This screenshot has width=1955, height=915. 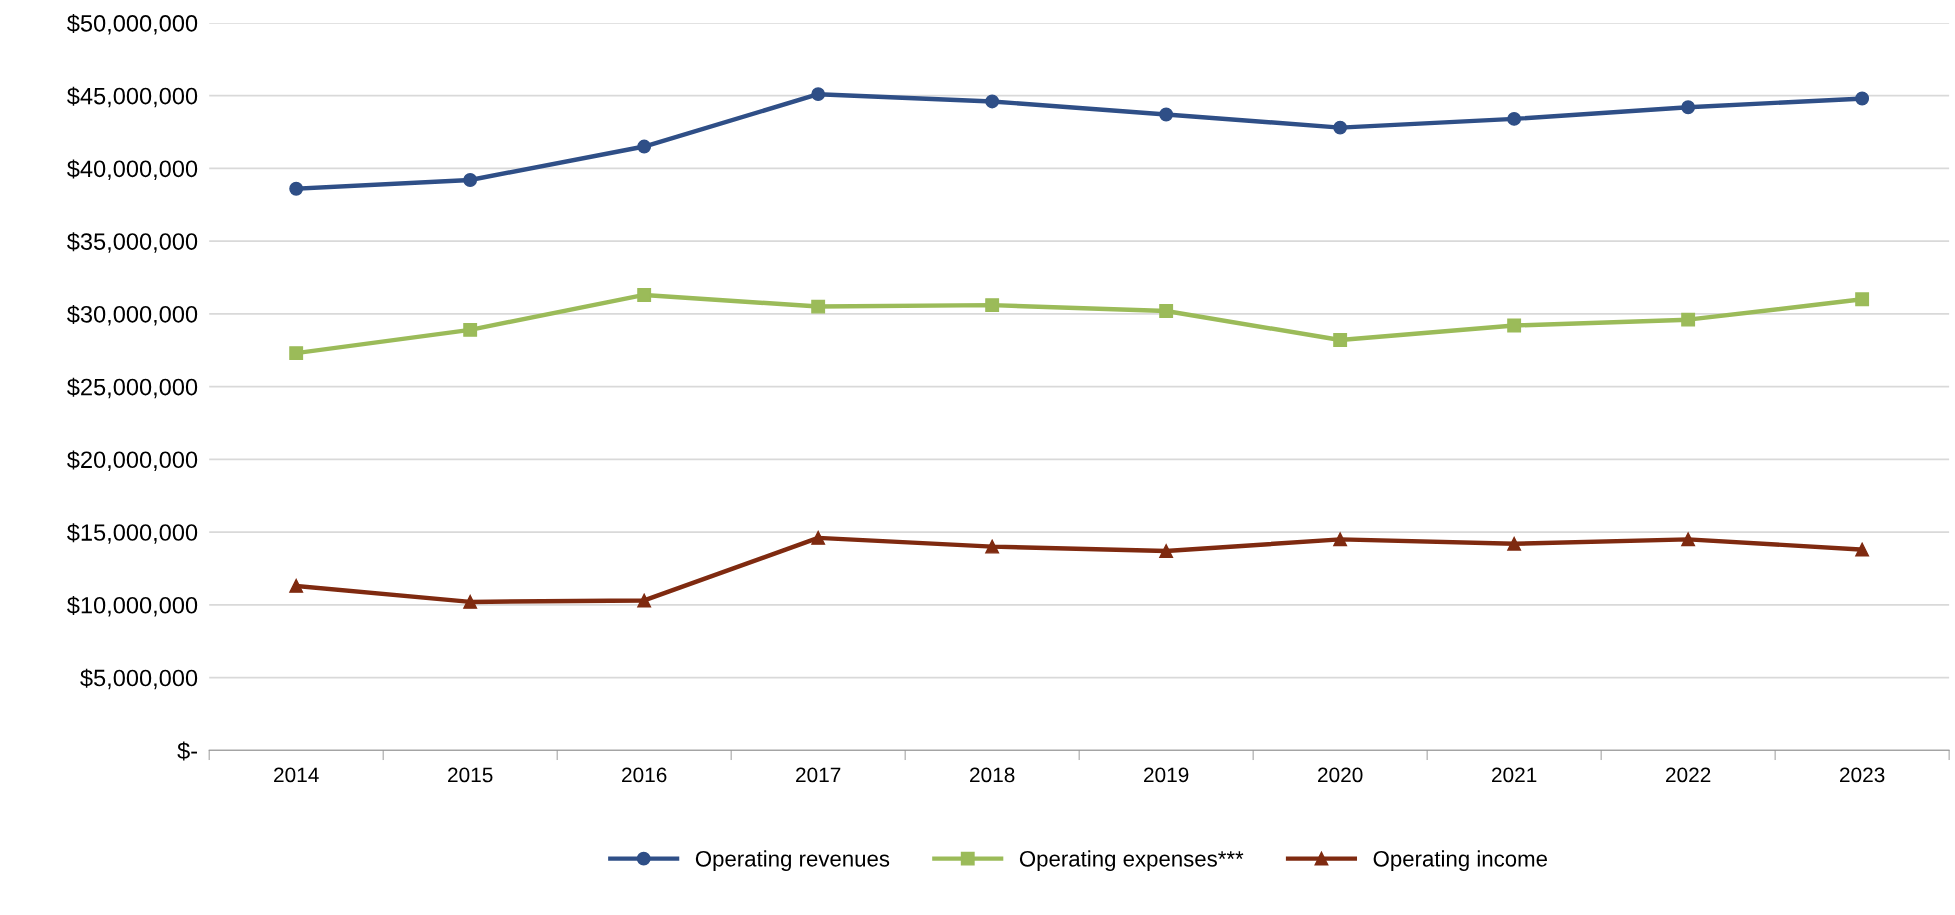 What do you see at coordinates (132, 606) in the screenshot?
I see `y-tick-label: $10,000,000` at bounding box center [132, 606].